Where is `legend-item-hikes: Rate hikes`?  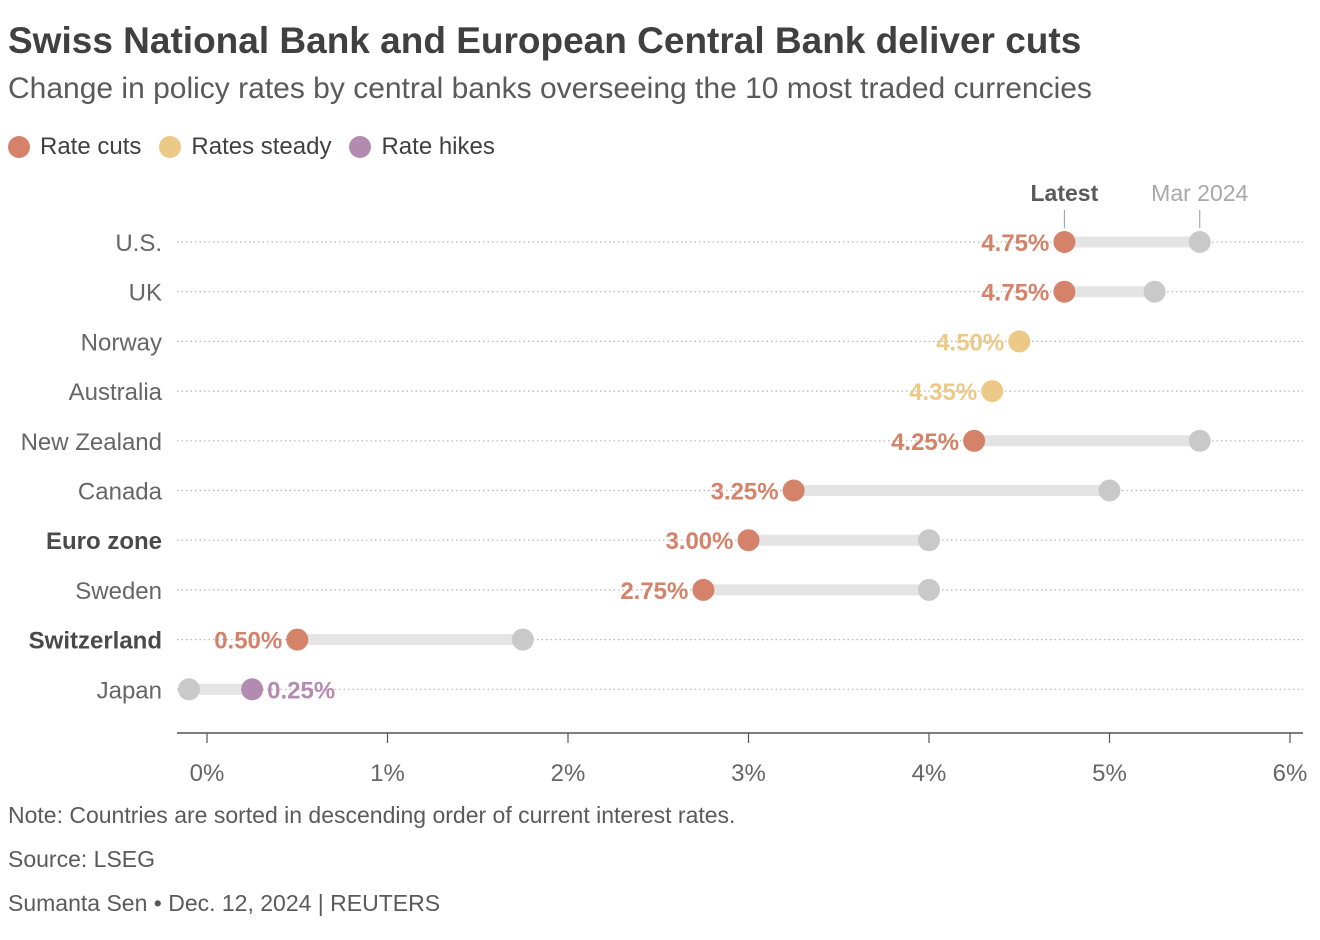 legend-item-hikes: Rate hikes is located at coordinates (422, 147).